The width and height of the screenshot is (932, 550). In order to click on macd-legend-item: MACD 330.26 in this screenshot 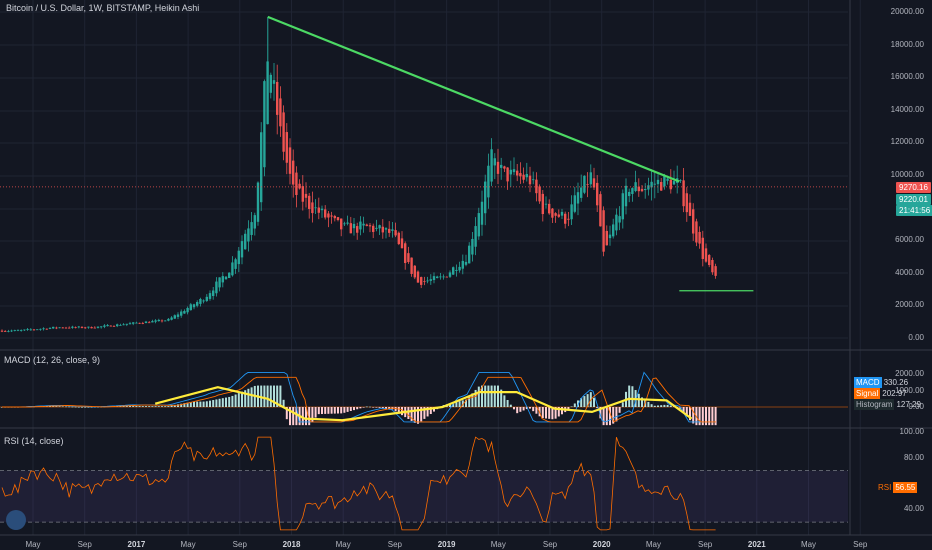, I will do `click(881, 382)`.